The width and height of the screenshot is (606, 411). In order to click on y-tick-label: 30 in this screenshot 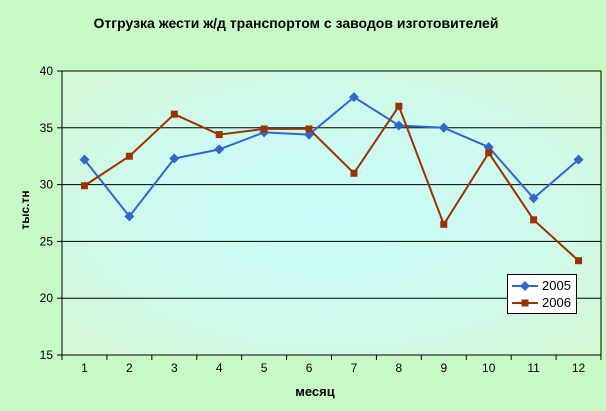, I will do `click(47, 185)`.